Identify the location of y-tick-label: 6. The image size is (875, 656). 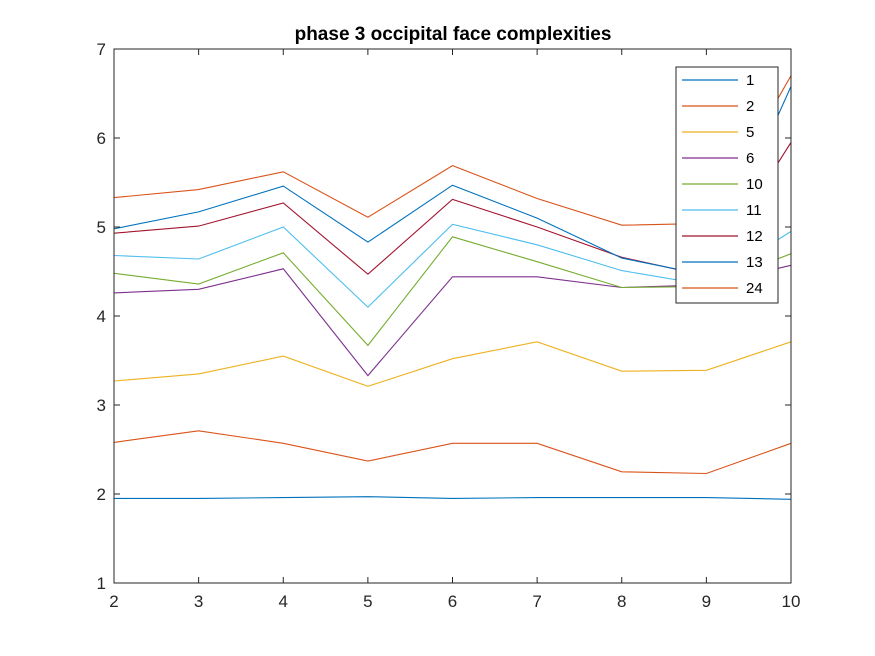
(101, 138).